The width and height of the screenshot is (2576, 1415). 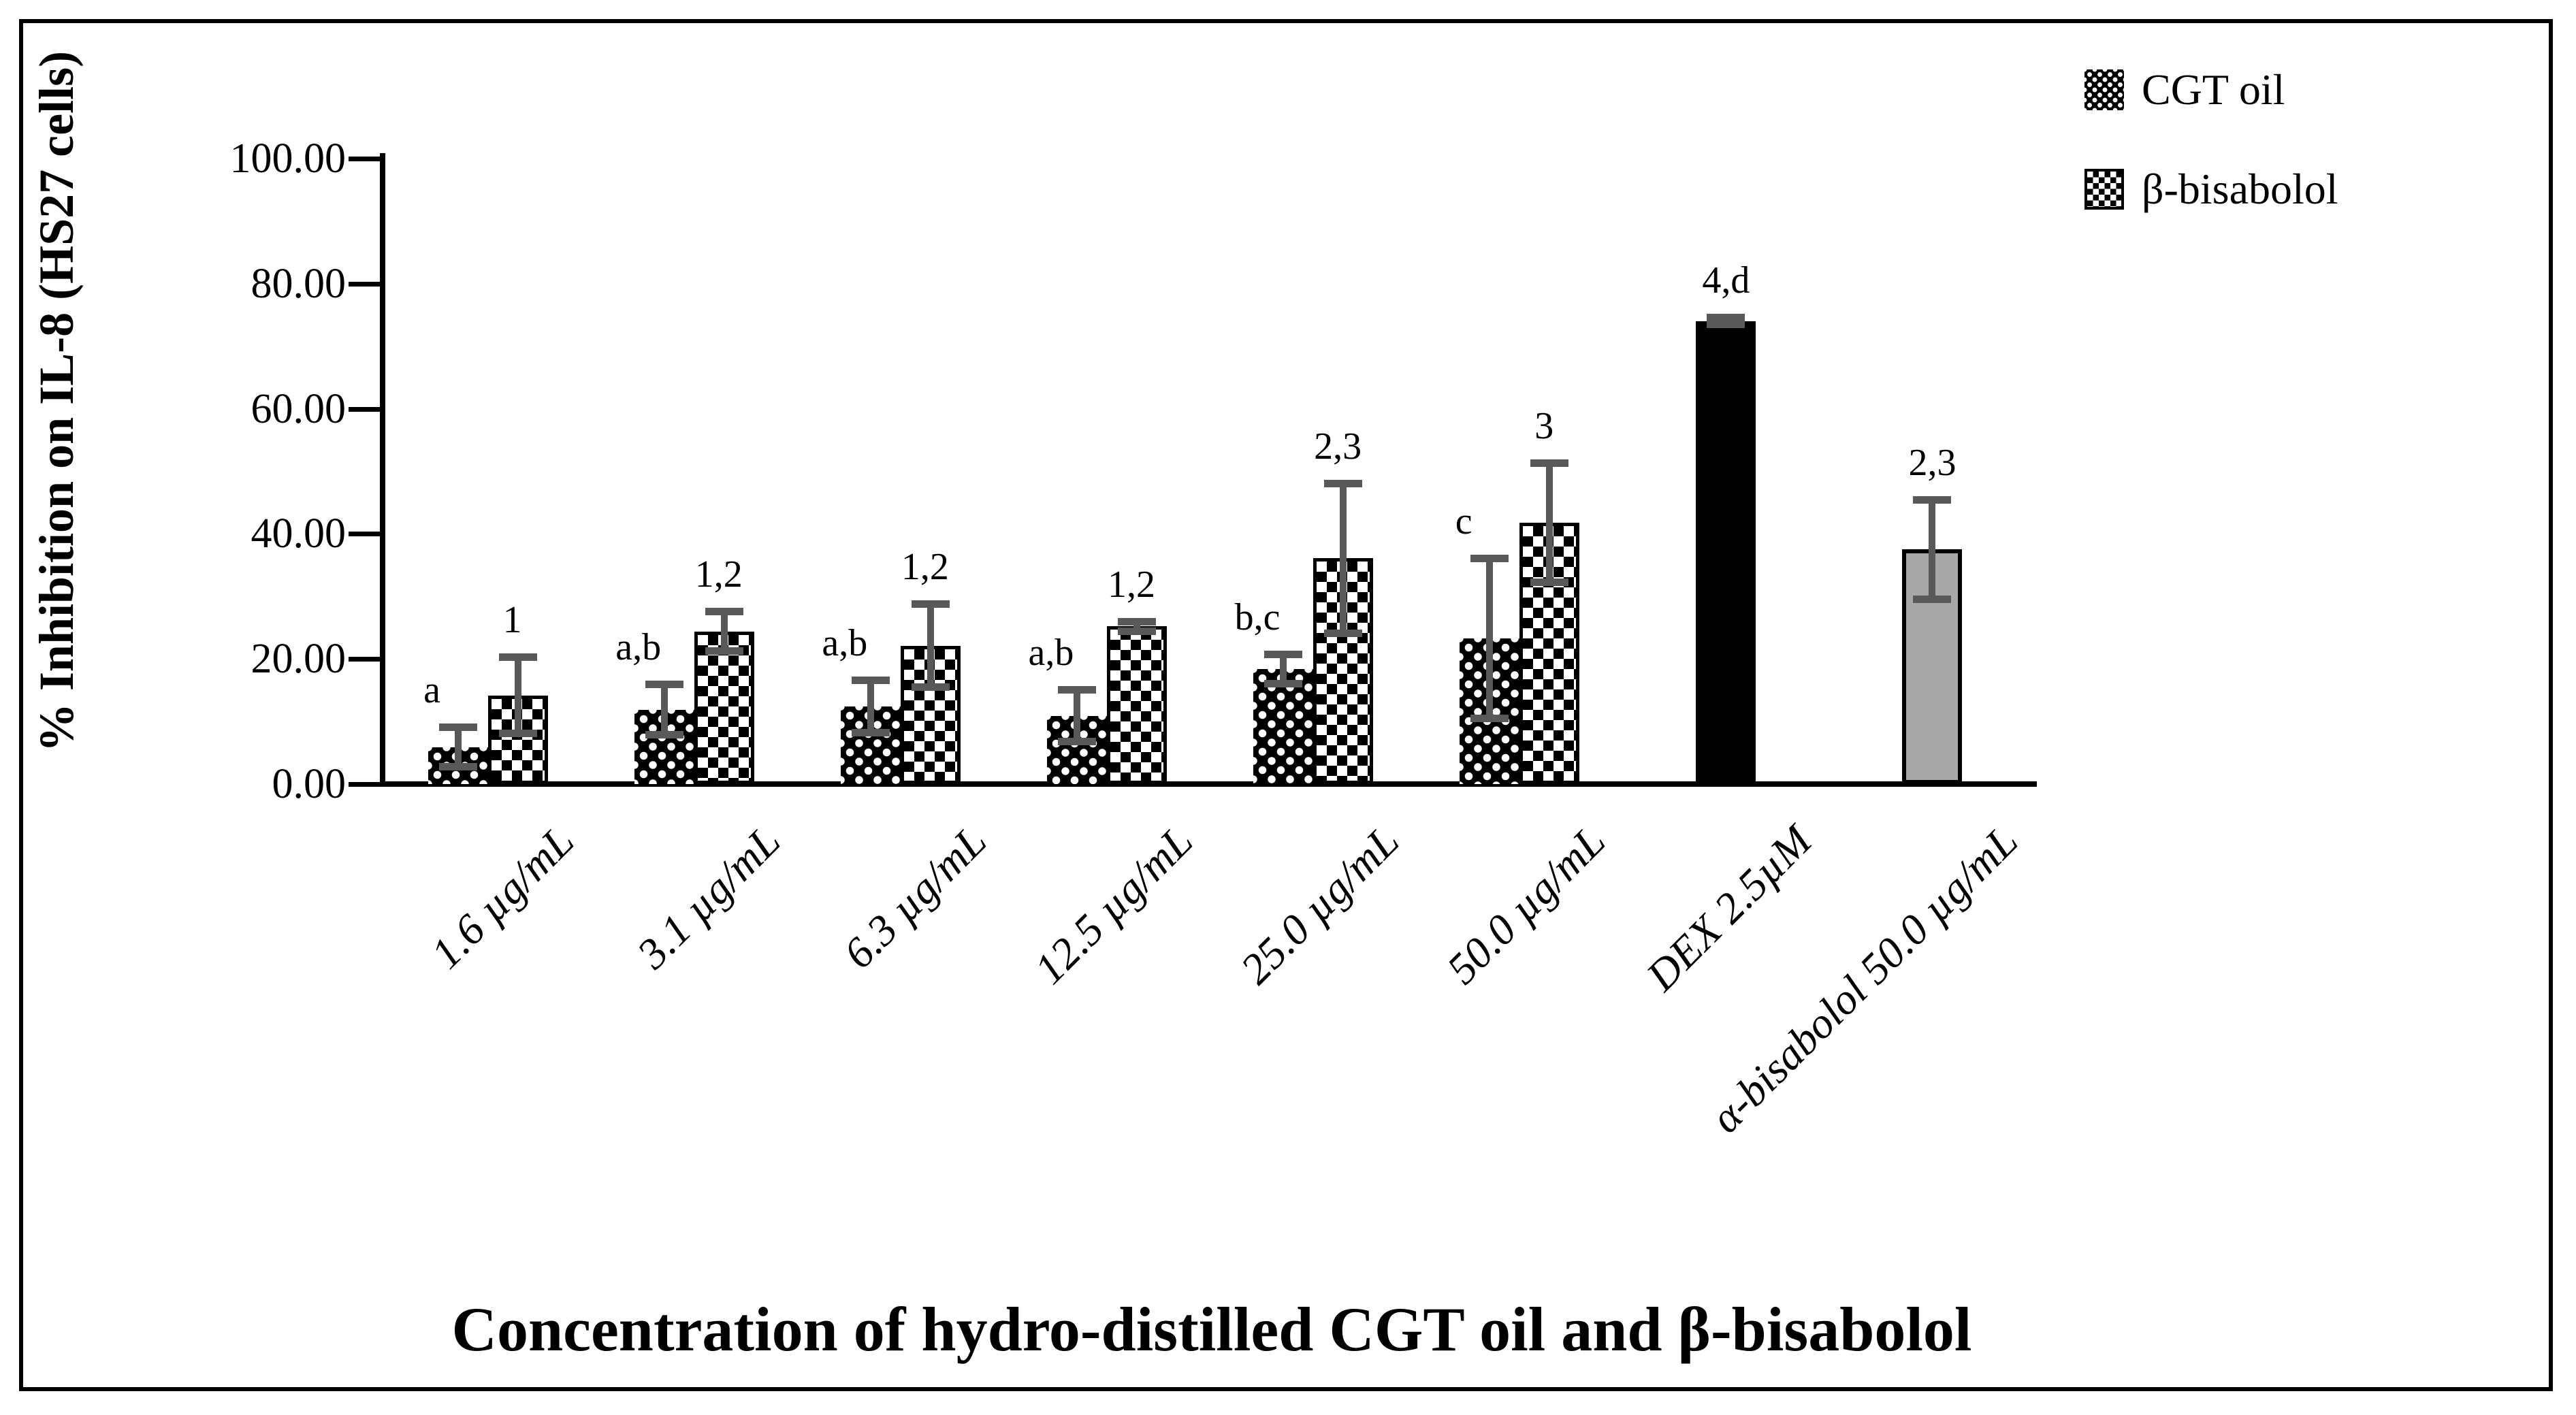 What do you see at coordinates (1257, 617) in the screenshot?
I see `annotation-cgt-oil-4: b,c` at bounding box center [1257, 617].